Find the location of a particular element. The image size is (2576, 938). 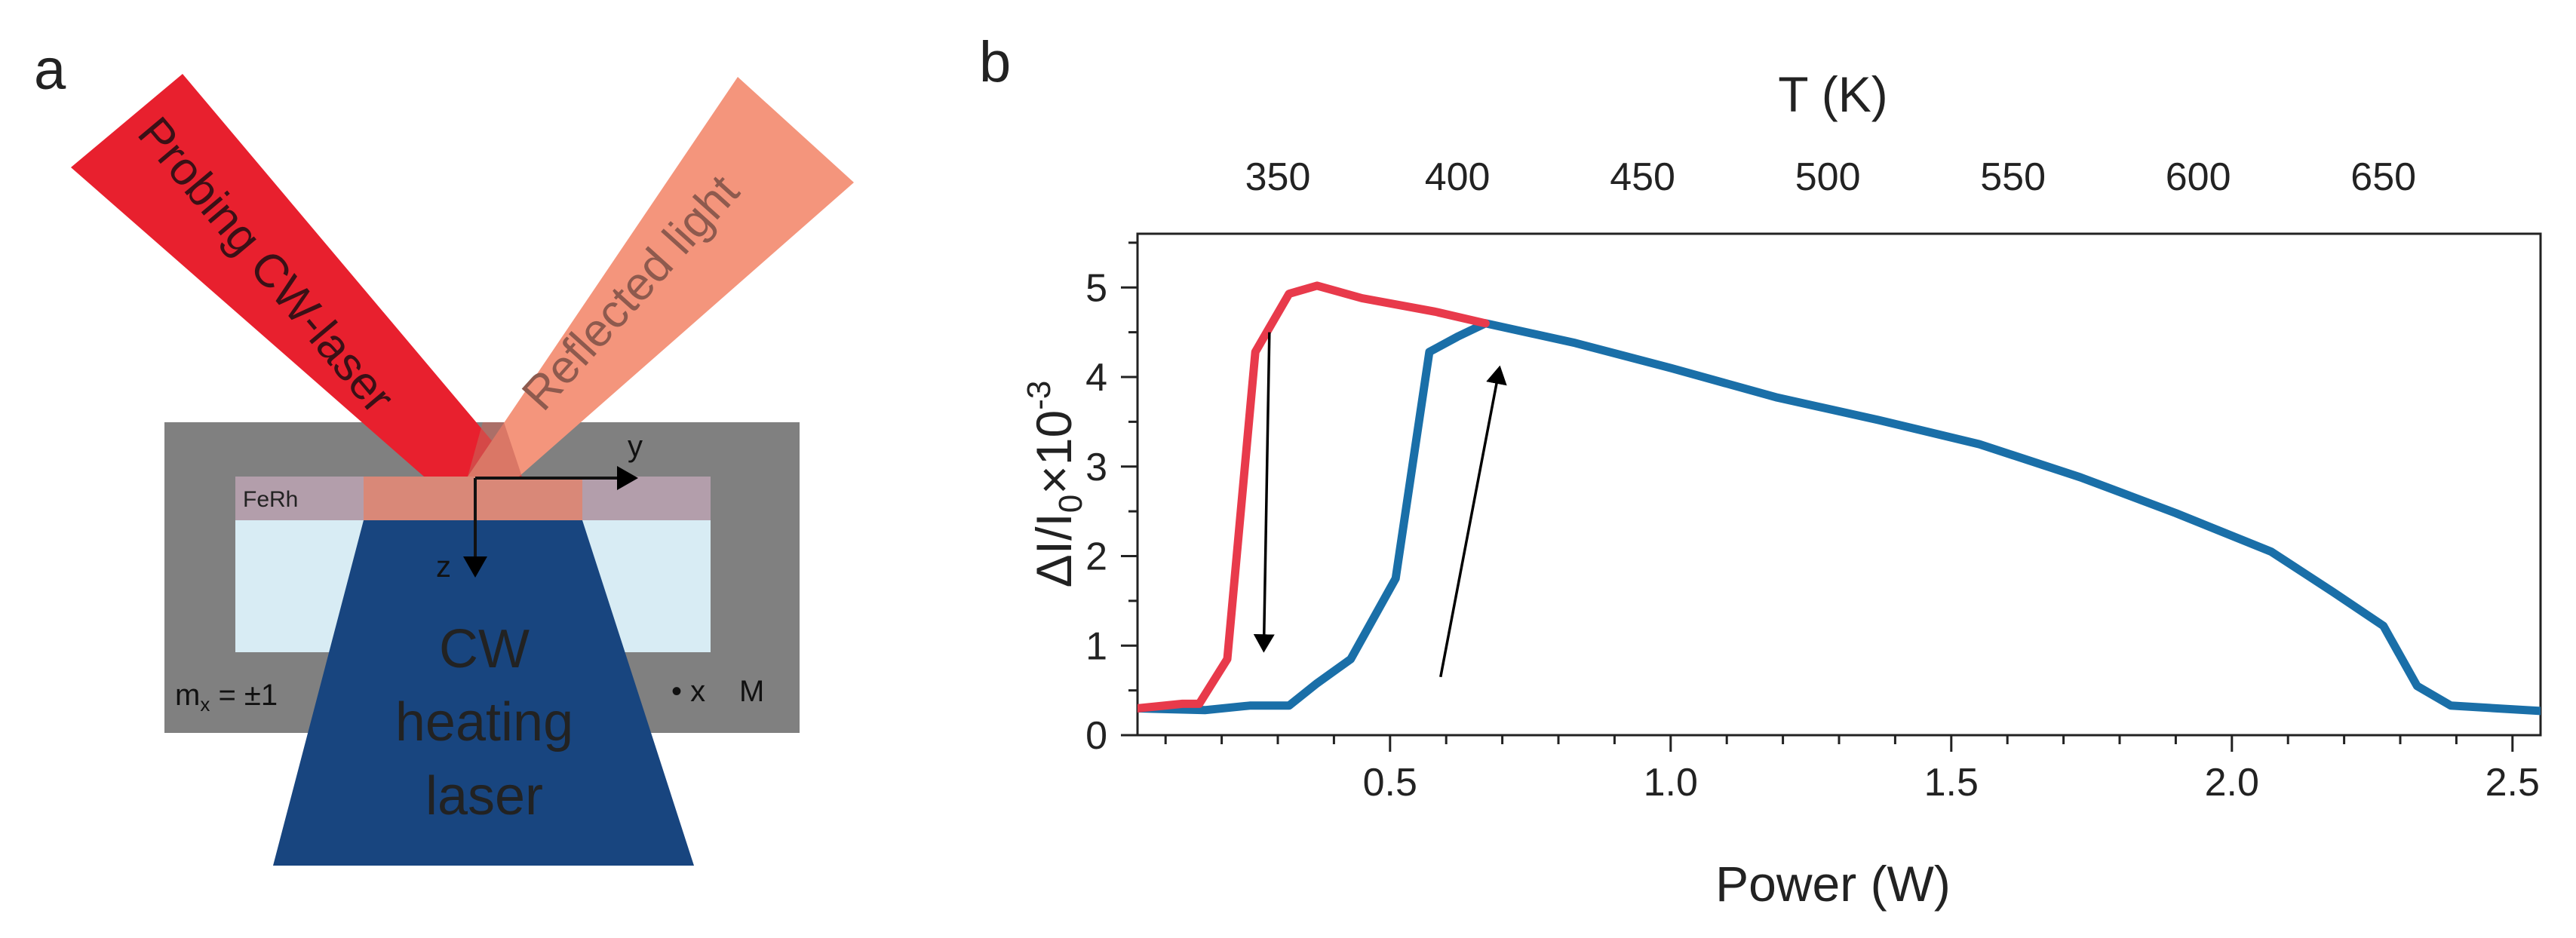

top-tick-label: 500 is located at coordinates (1828, 177).